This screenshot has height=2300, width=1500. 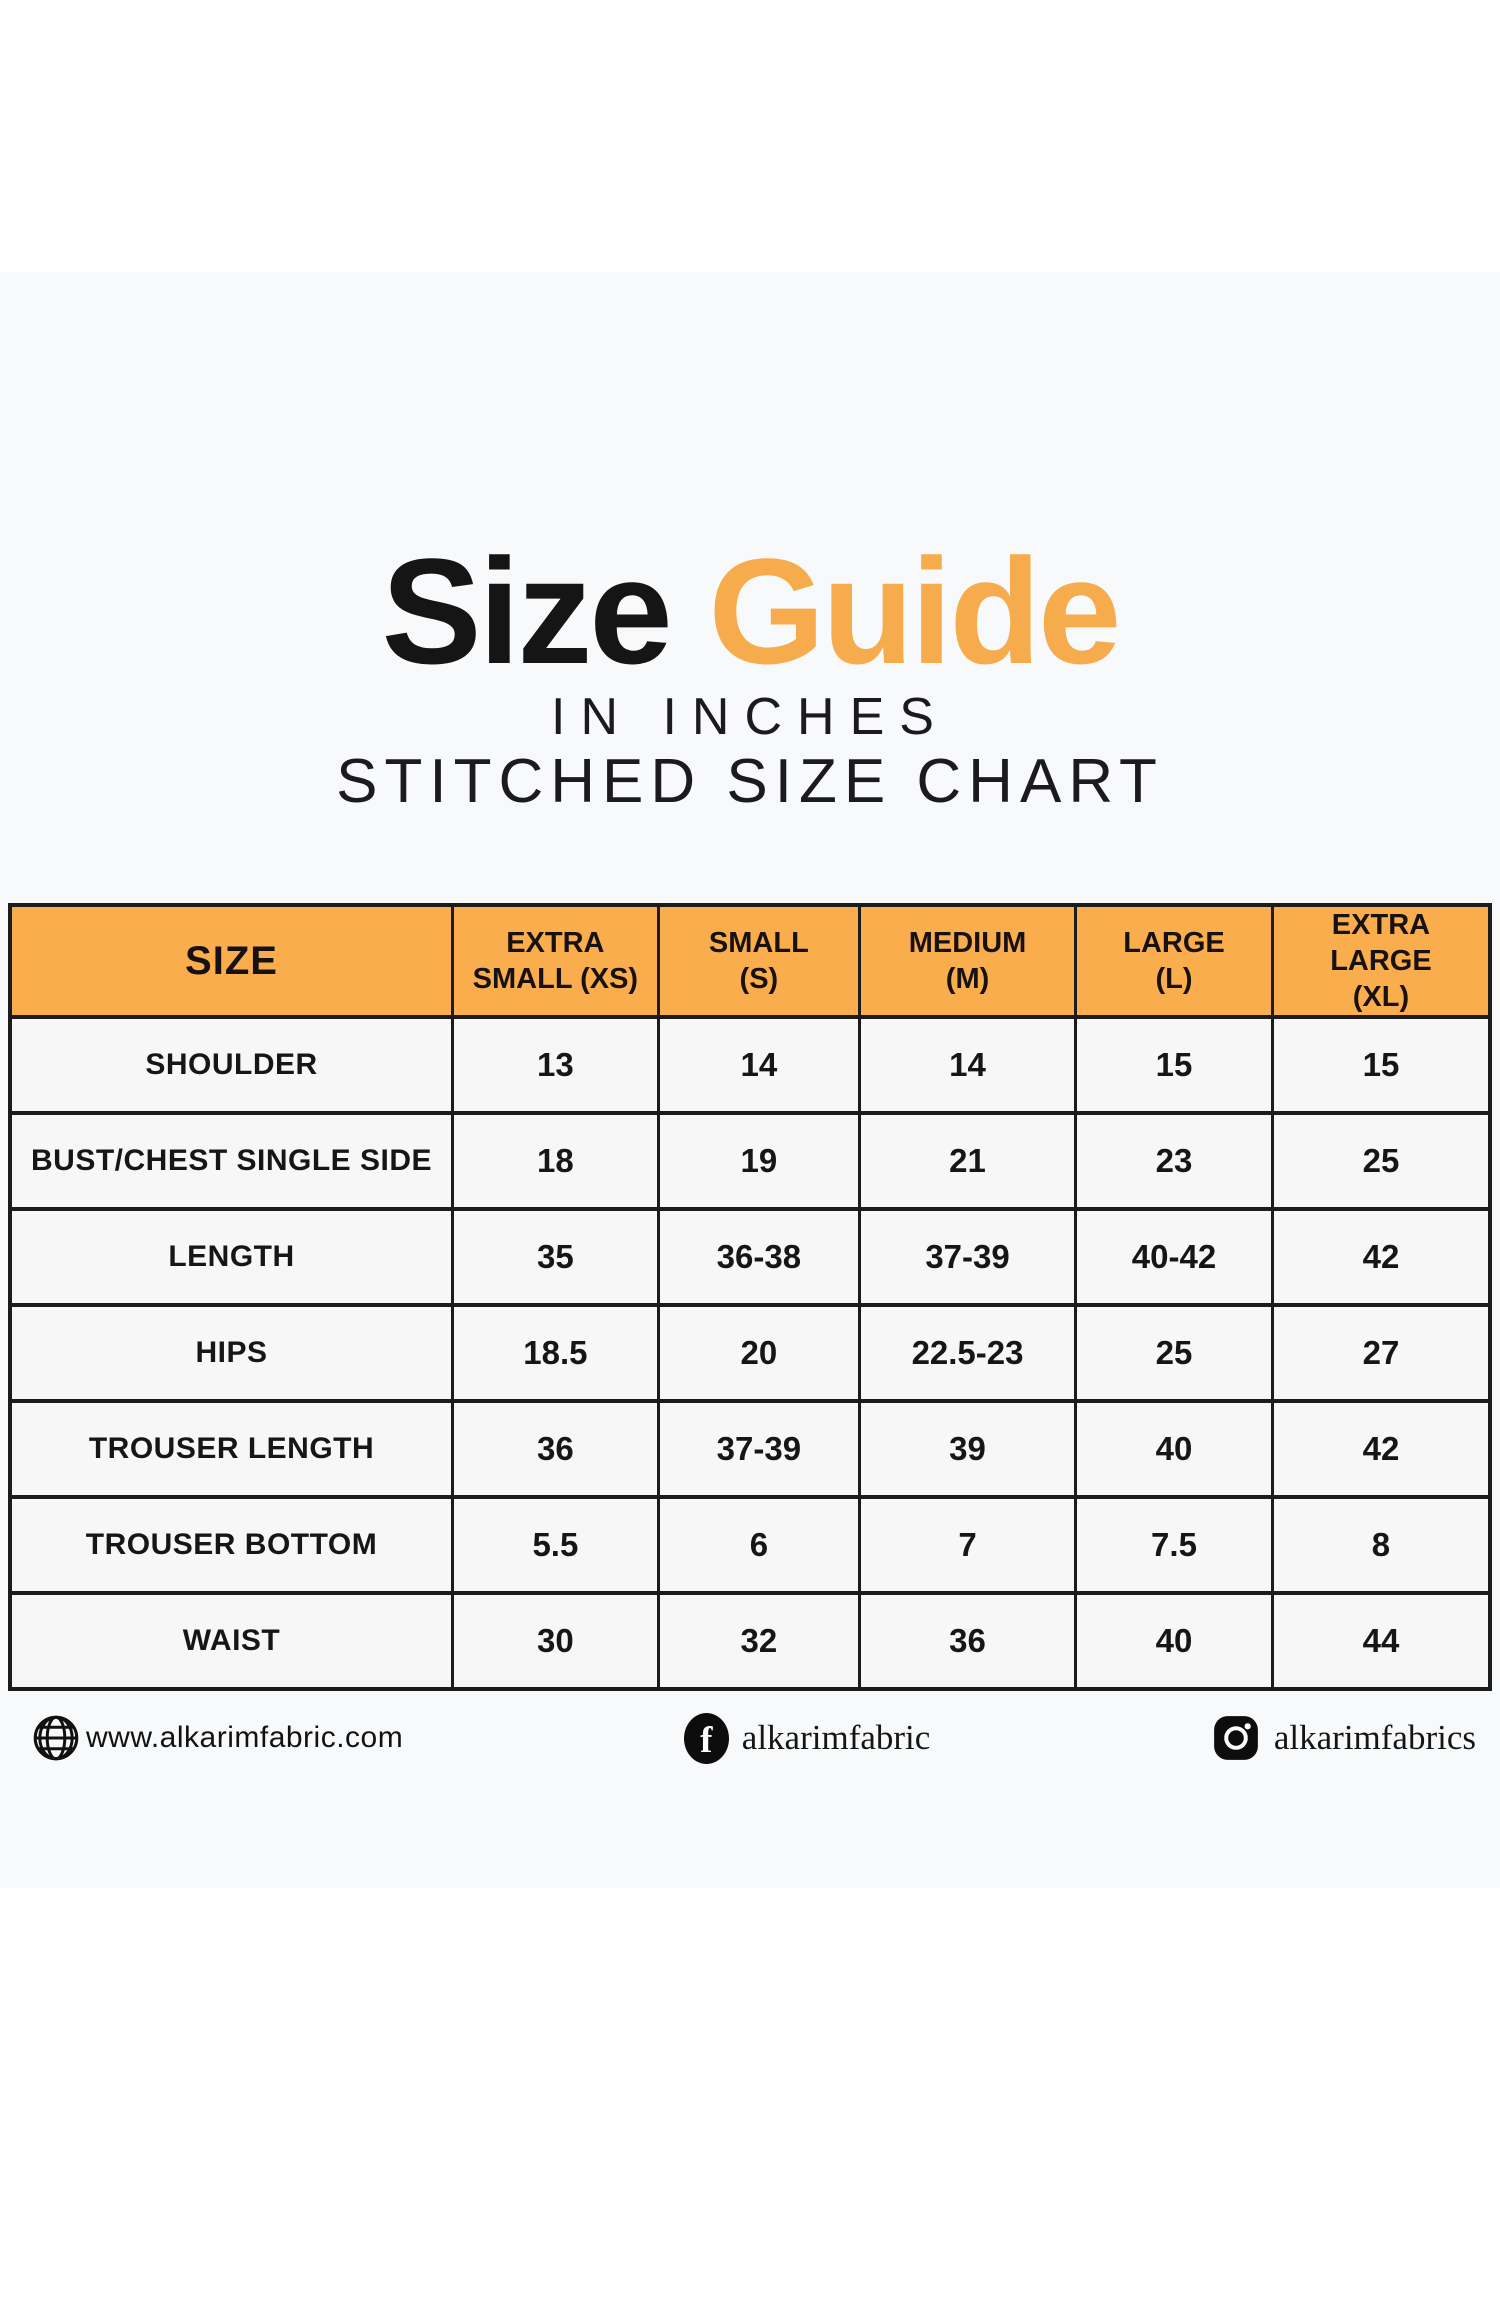 I want to click on facebook-handle: alkarimfabric, so click(x=836, y=1737).